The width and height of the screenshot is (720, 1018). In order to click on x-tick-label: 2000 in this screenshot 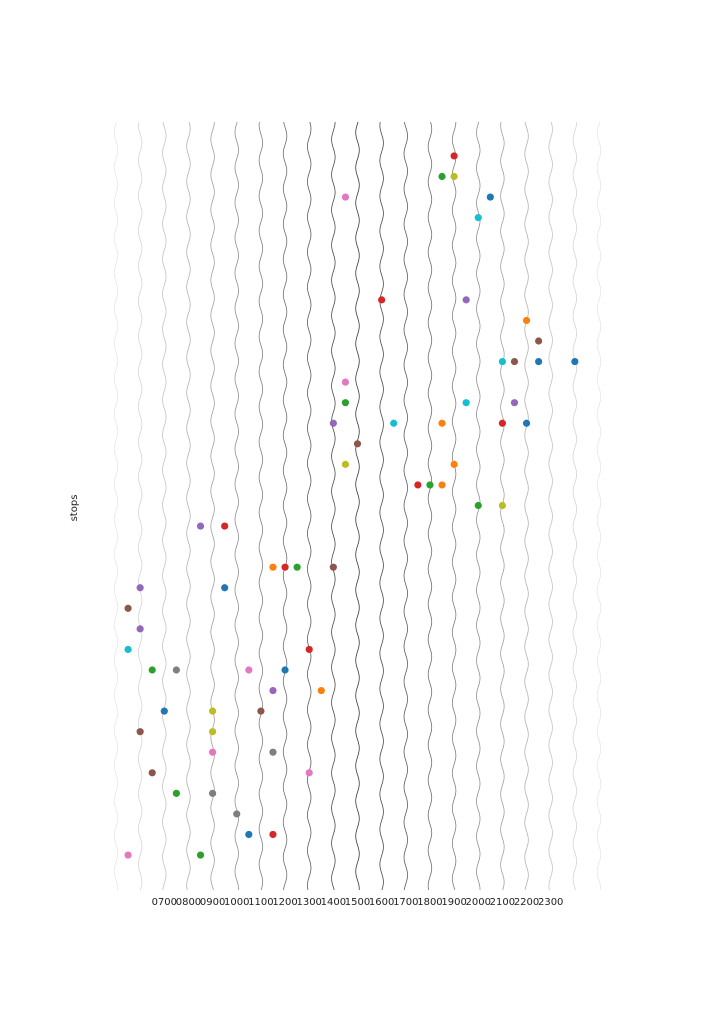, I will do `click(478, 902)`.